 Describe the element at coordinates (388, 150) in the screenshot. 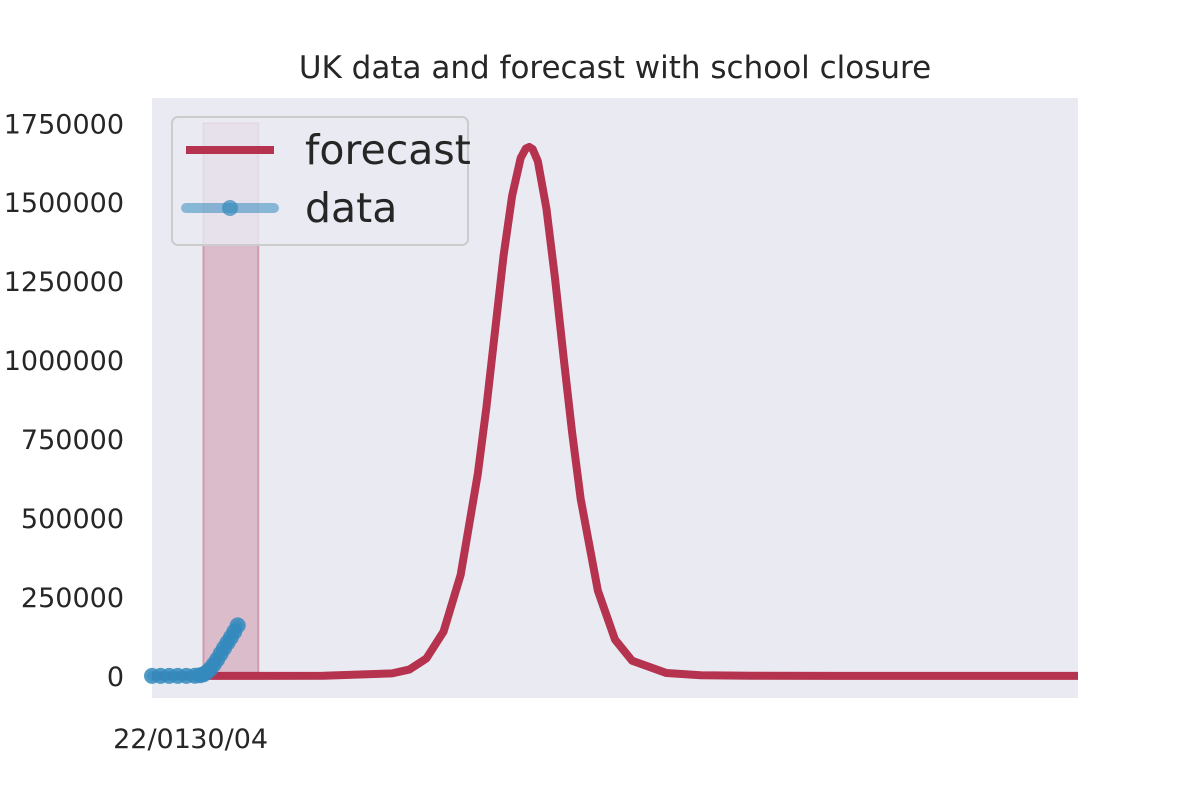

I see `legend-forecast-label: forecast` at that location.